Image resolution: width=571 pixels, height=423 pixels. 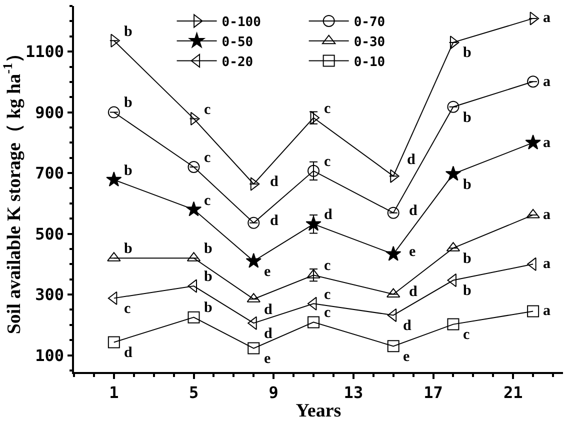 What do you see at coordinates (45, 52) in the screenshot?
I see `y-tick-label: 1100` at bounding box center [45, 52].